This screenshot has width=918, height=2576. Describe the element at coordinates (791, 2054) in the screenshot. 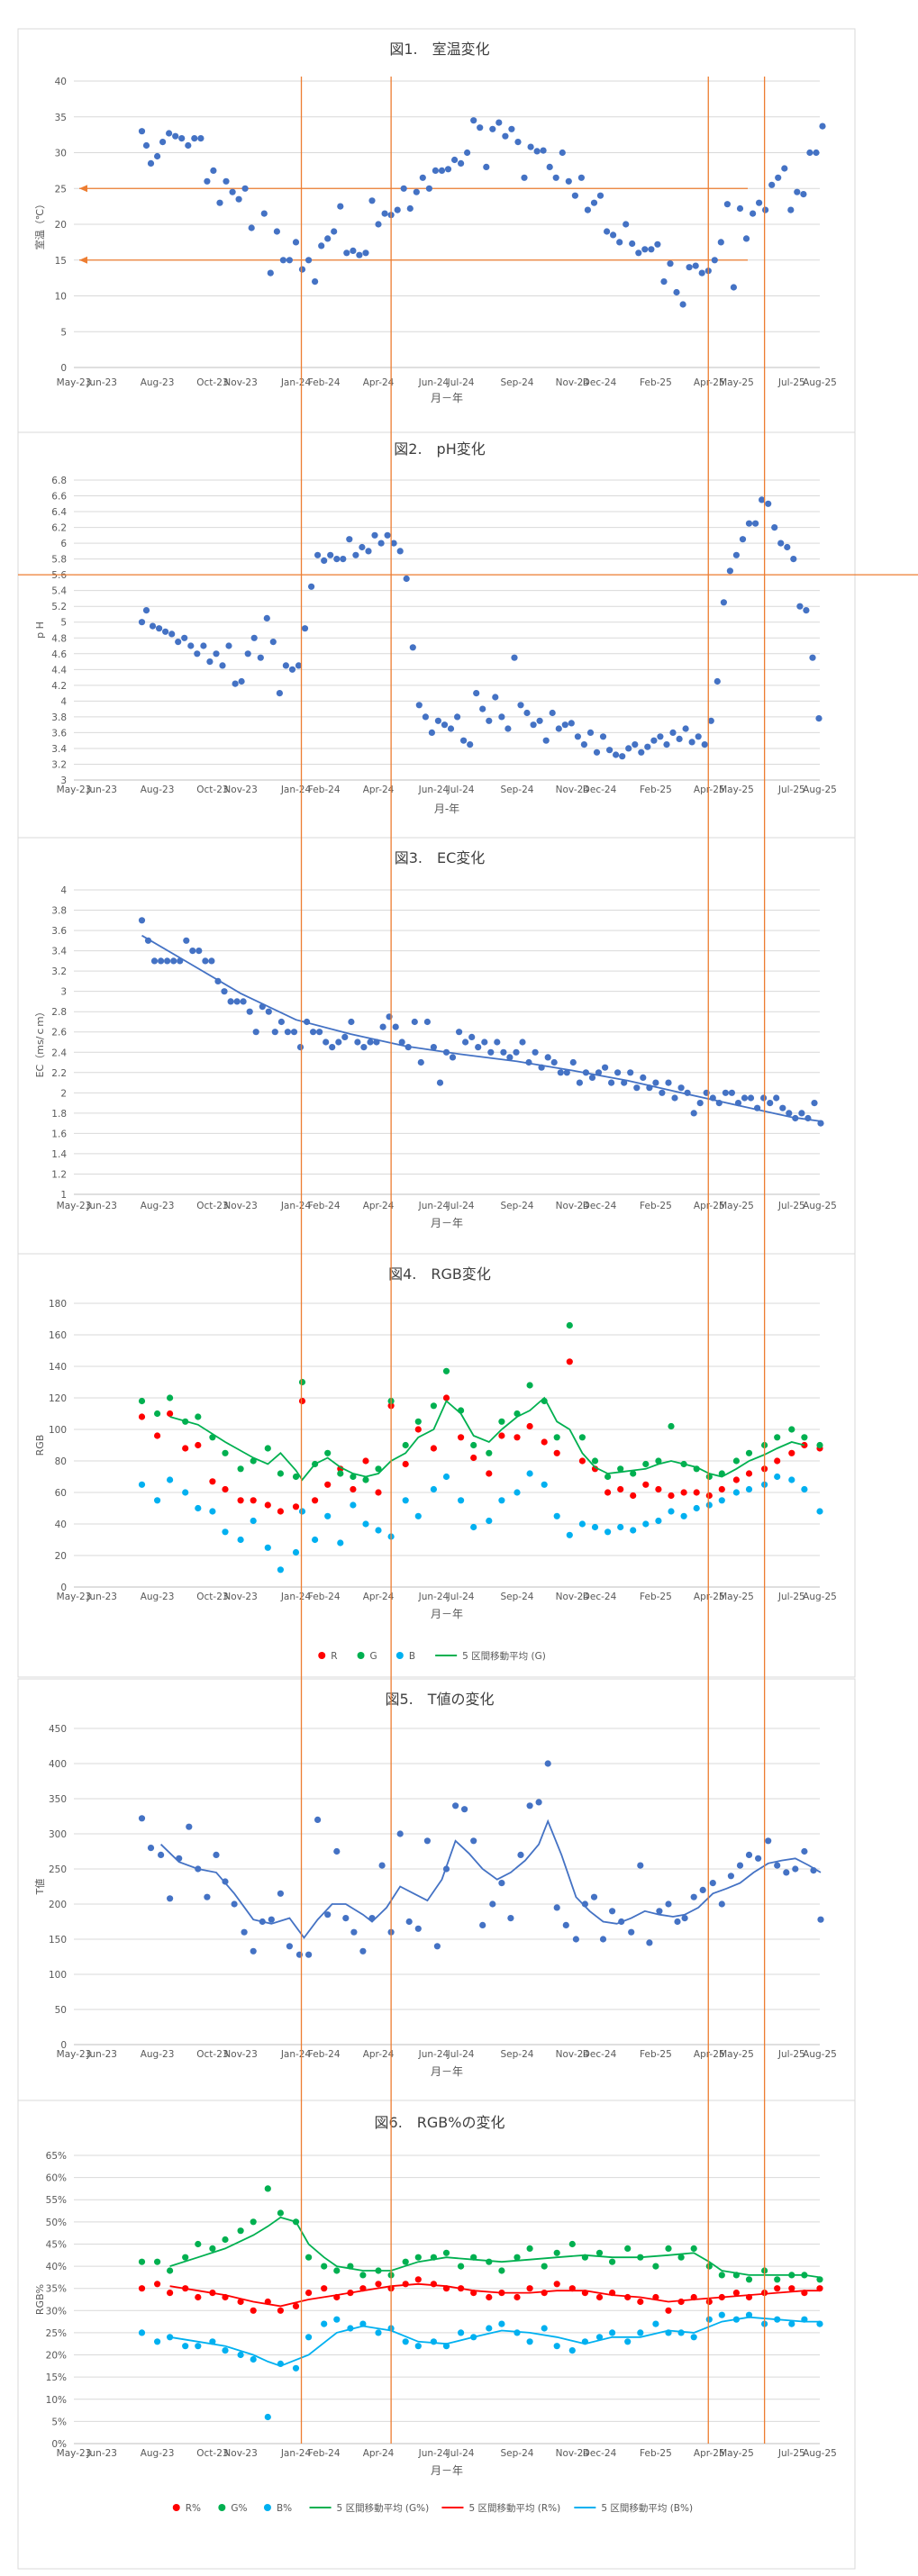

I see `x-tick-label: Jul-25` at that location.